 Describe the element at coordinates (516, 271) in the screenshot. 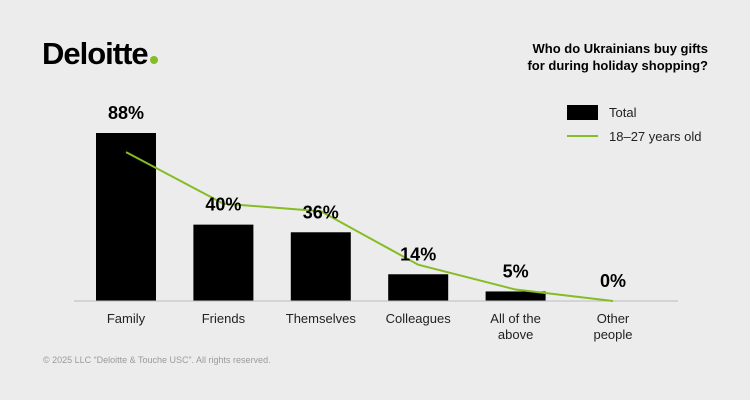

I see `data-label: 5%` at that location.